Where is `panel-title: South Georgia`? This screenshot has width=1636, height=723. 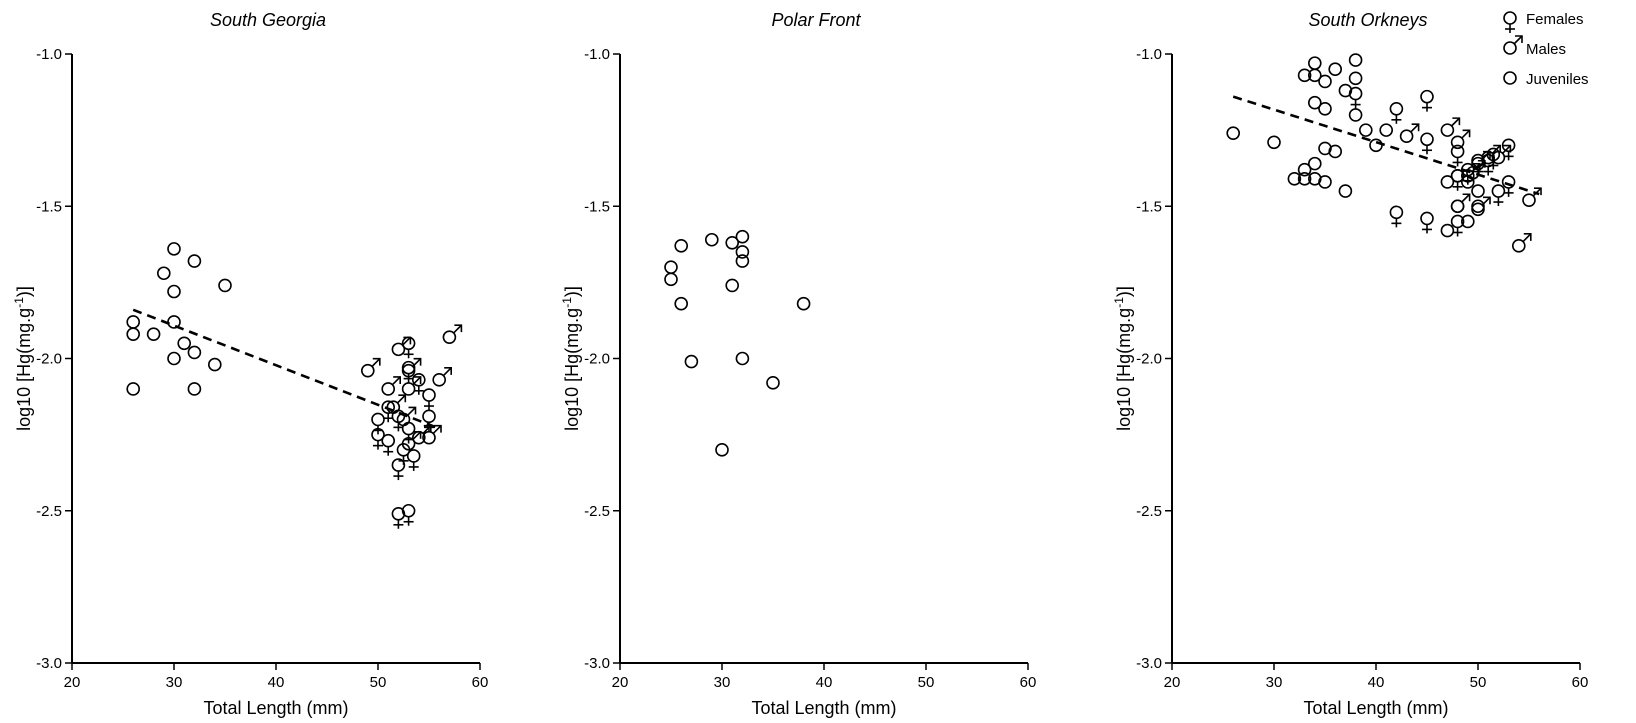
panel-title: South Georgia is located at coordinates (268, 20).